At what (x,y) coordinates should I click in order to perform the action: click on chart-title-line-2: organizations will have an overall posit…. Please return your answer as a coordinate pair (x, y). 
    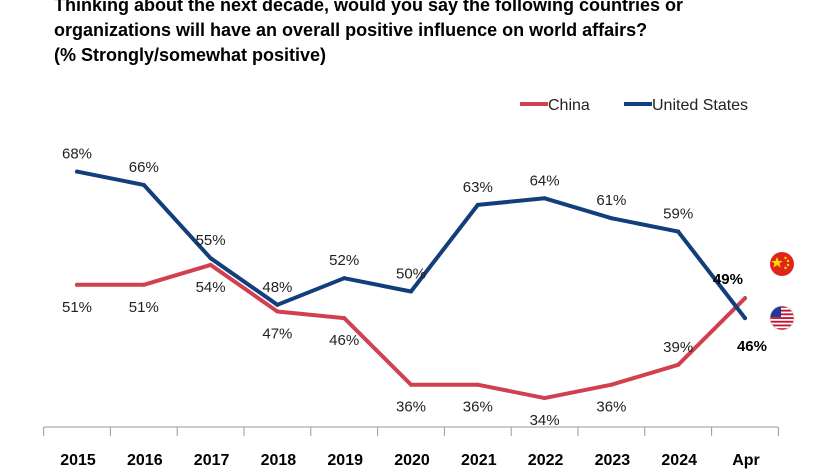
    Looking at the image, I should click on (351, 30).